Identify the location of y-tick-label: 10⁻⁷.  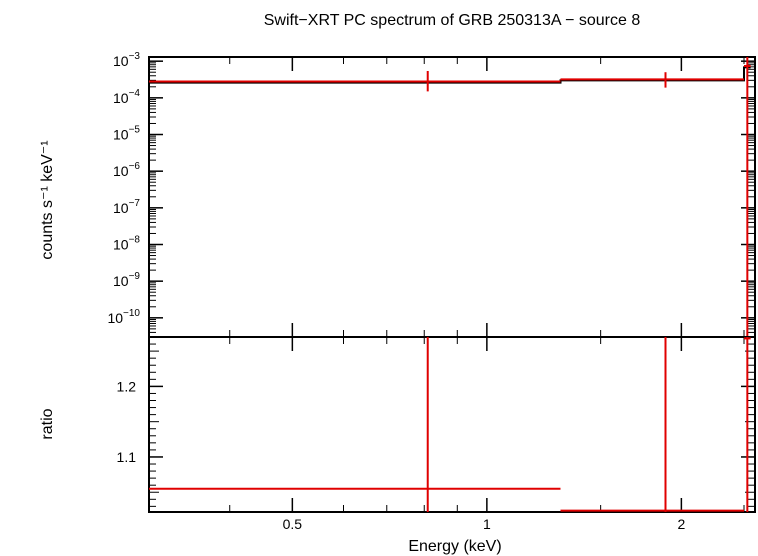
(126, 207).